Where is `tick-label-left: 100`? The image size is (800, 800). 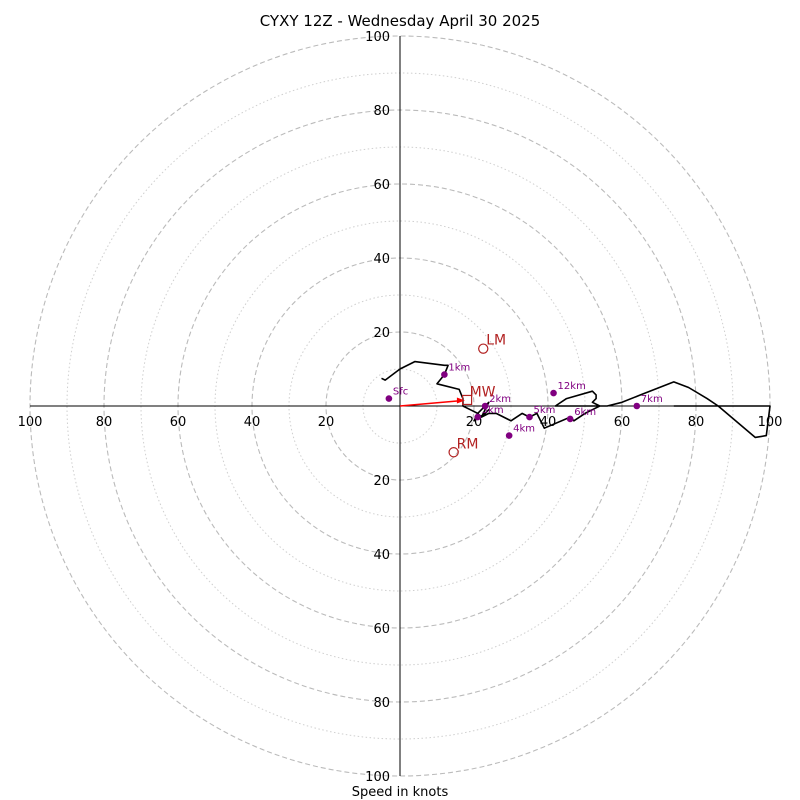
tick-label-left: 100 is located at coordinates (30, 422).